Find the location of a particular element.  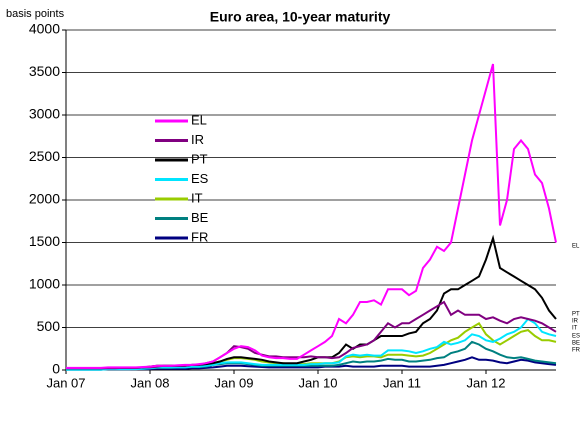

x-tick-label: Jan 10 is located at coordinates (317, 382).